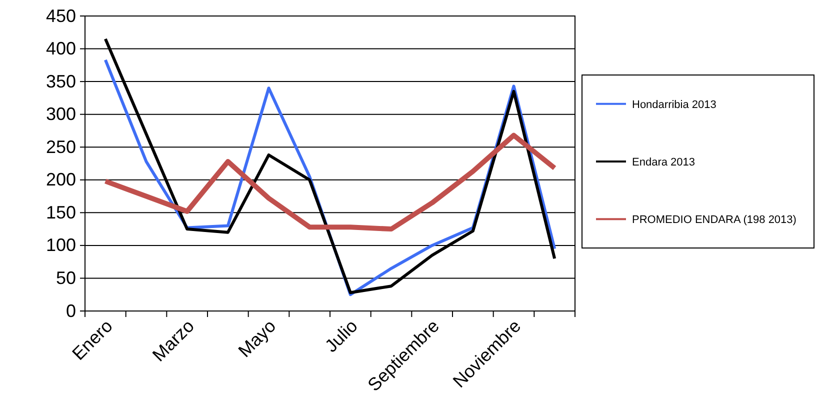 The width and height of the screenshot is (818, 415). What do you see at coordinates (61, 16) in the screenshot?
I see `y-tick-label: 450` at bounding box center [61, 16].